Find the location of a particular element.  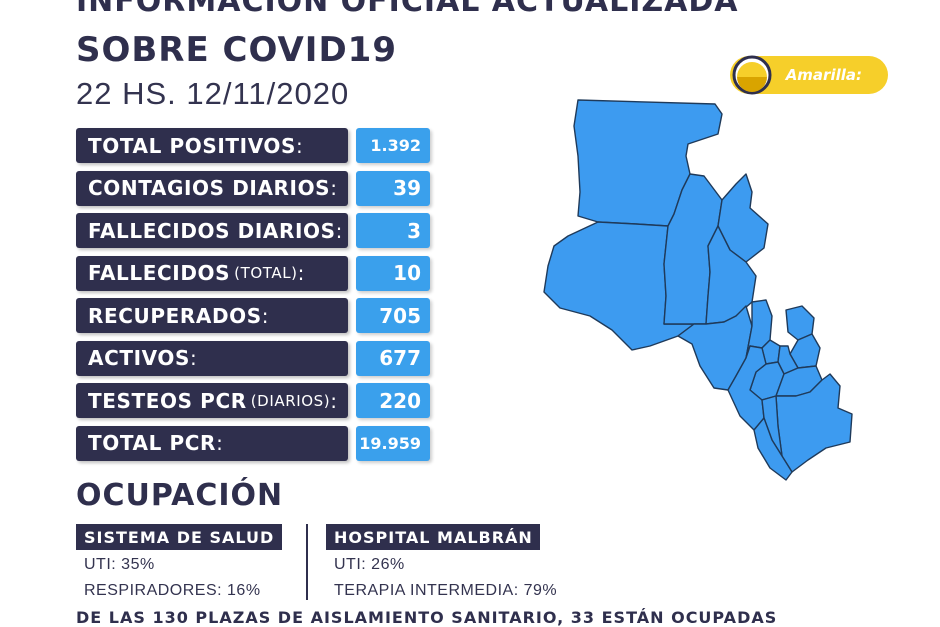

stat-label: FALLECIDOS (TOTAL): is located at coordinates (212, 273).